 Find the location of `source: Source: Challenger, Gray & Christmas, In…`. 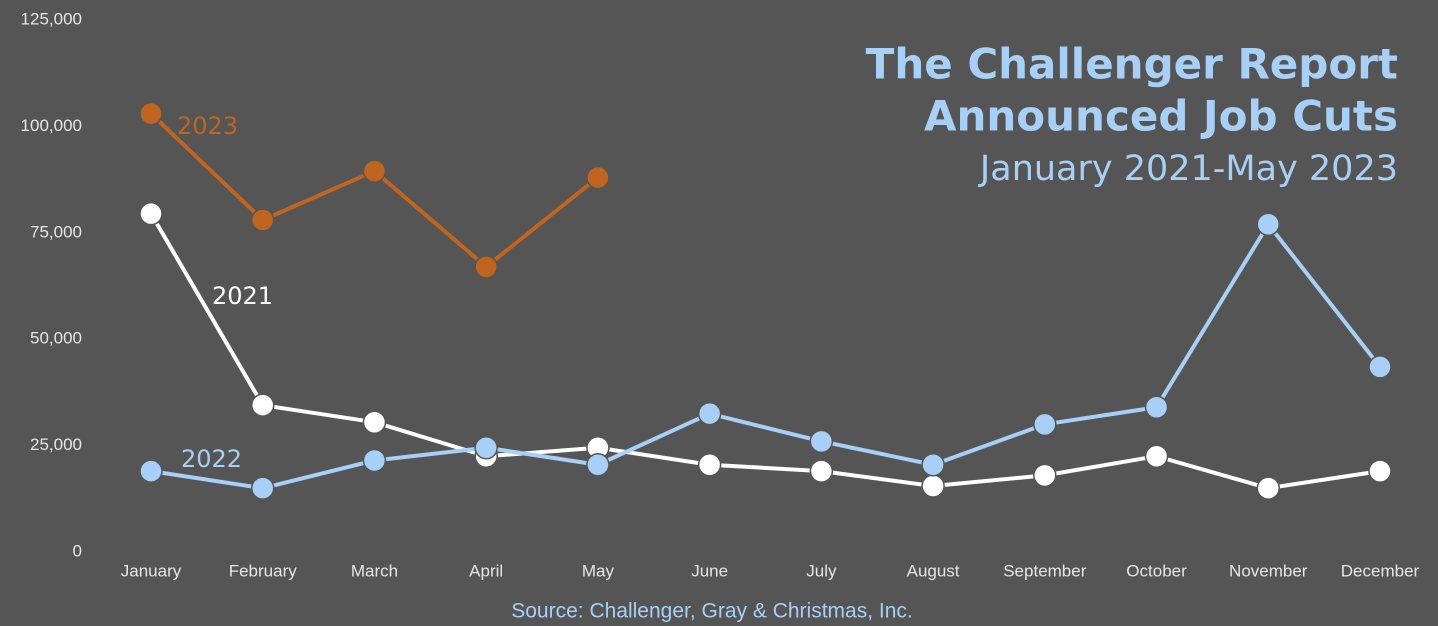

source: Source: Challenger, Gray & Christmas, In… is located at coordinates (712, 611).